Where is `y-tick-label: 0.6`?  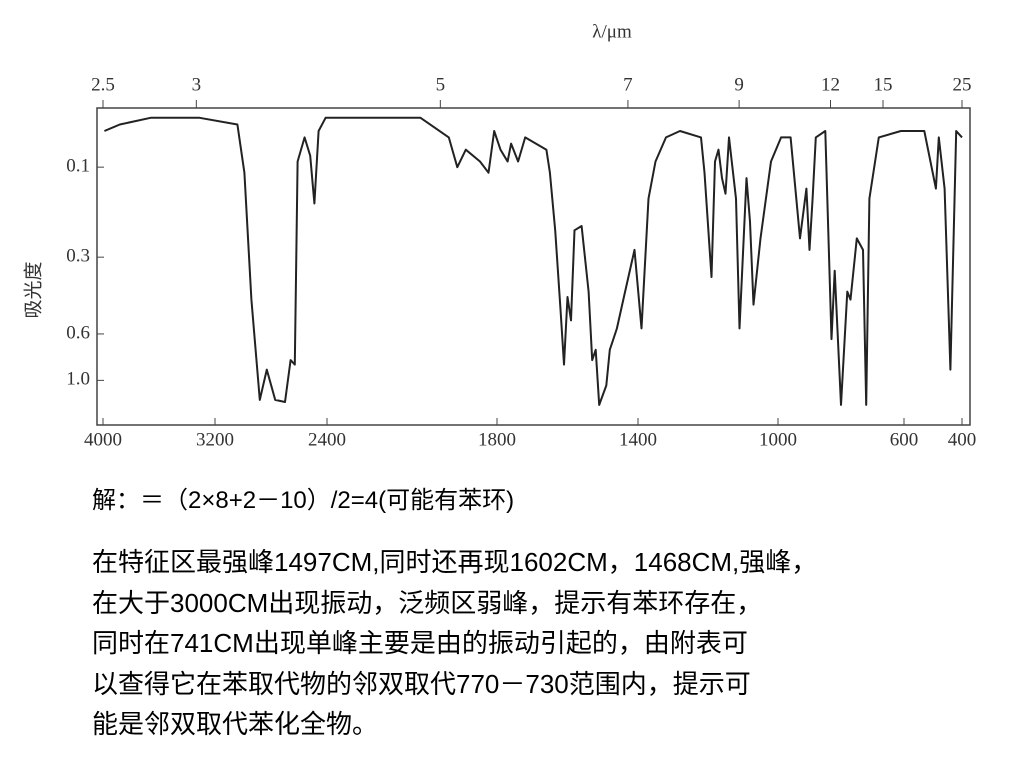 y-tick-label: 0.6 is located at coordinates (78, 332).